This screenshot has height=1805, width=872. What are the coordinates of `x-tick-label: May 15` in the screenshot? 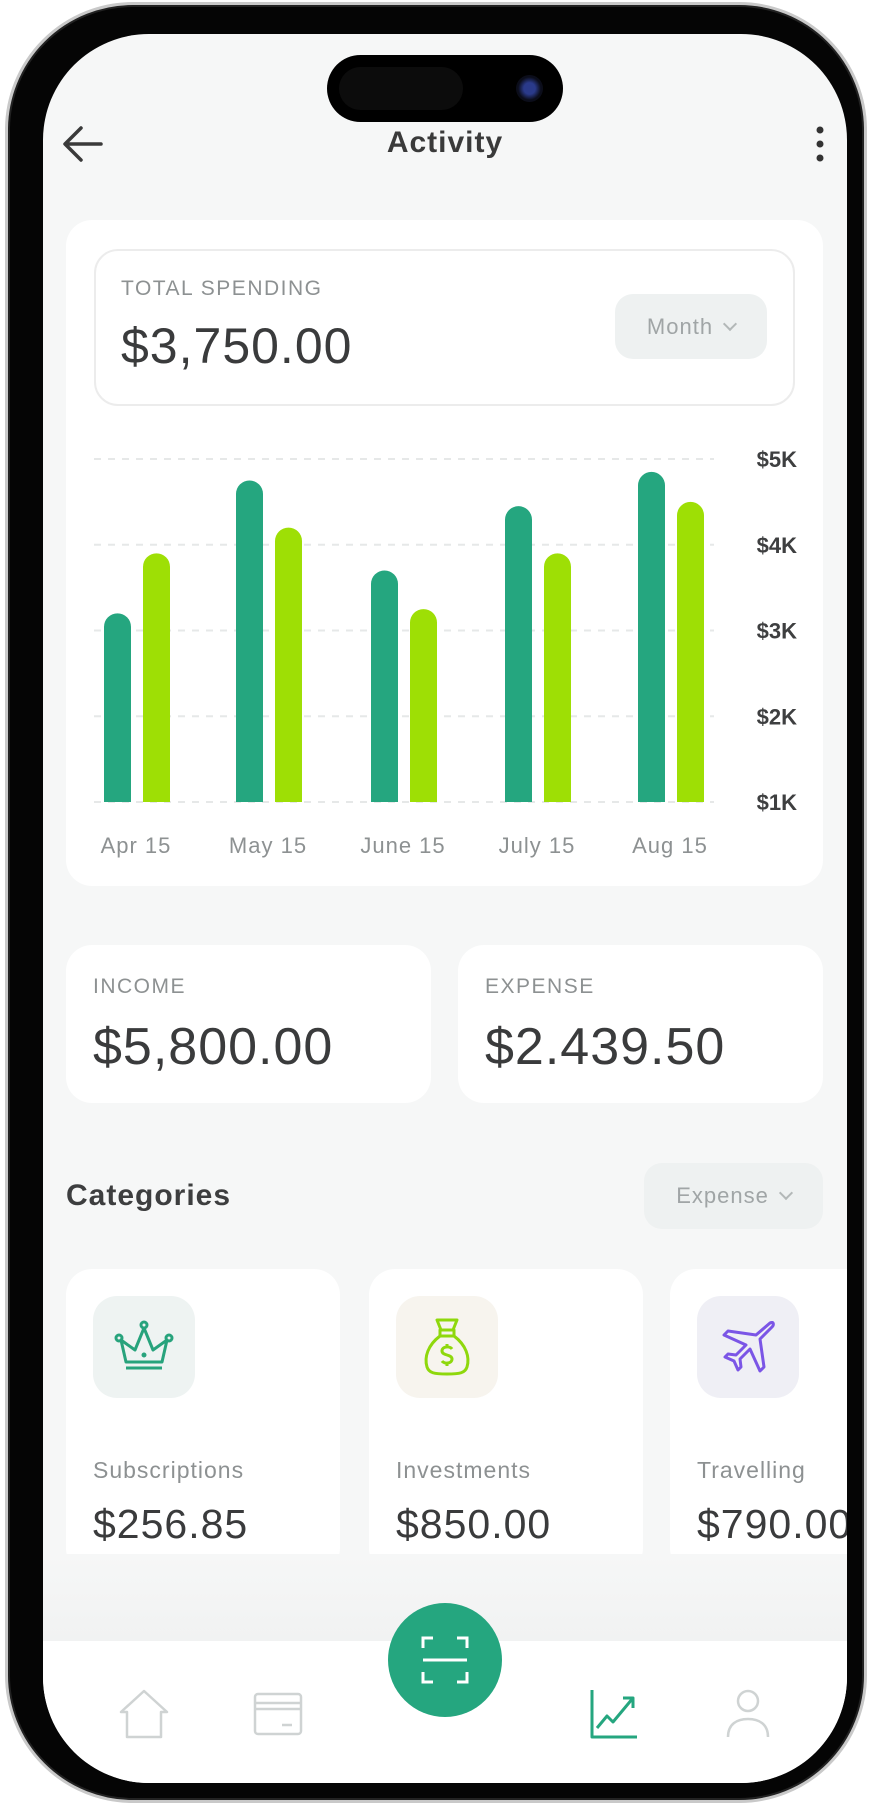 It's located at (268, 845).